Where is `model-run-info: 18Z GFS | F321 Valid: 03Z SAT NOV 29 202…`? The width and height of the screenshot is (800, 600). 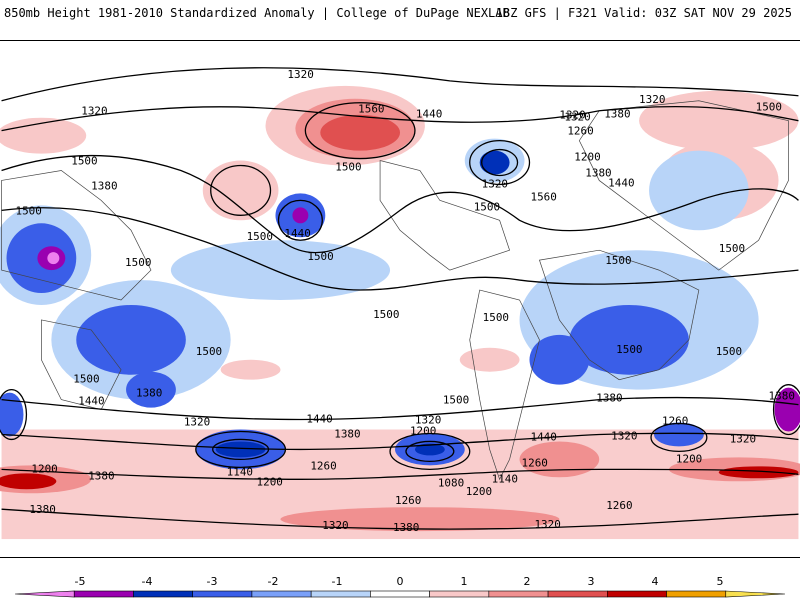 model-run-info: 18Z GFS | F321 Valid: 03Z SAT NOV 29 202… is located at coordinates (643, 13).